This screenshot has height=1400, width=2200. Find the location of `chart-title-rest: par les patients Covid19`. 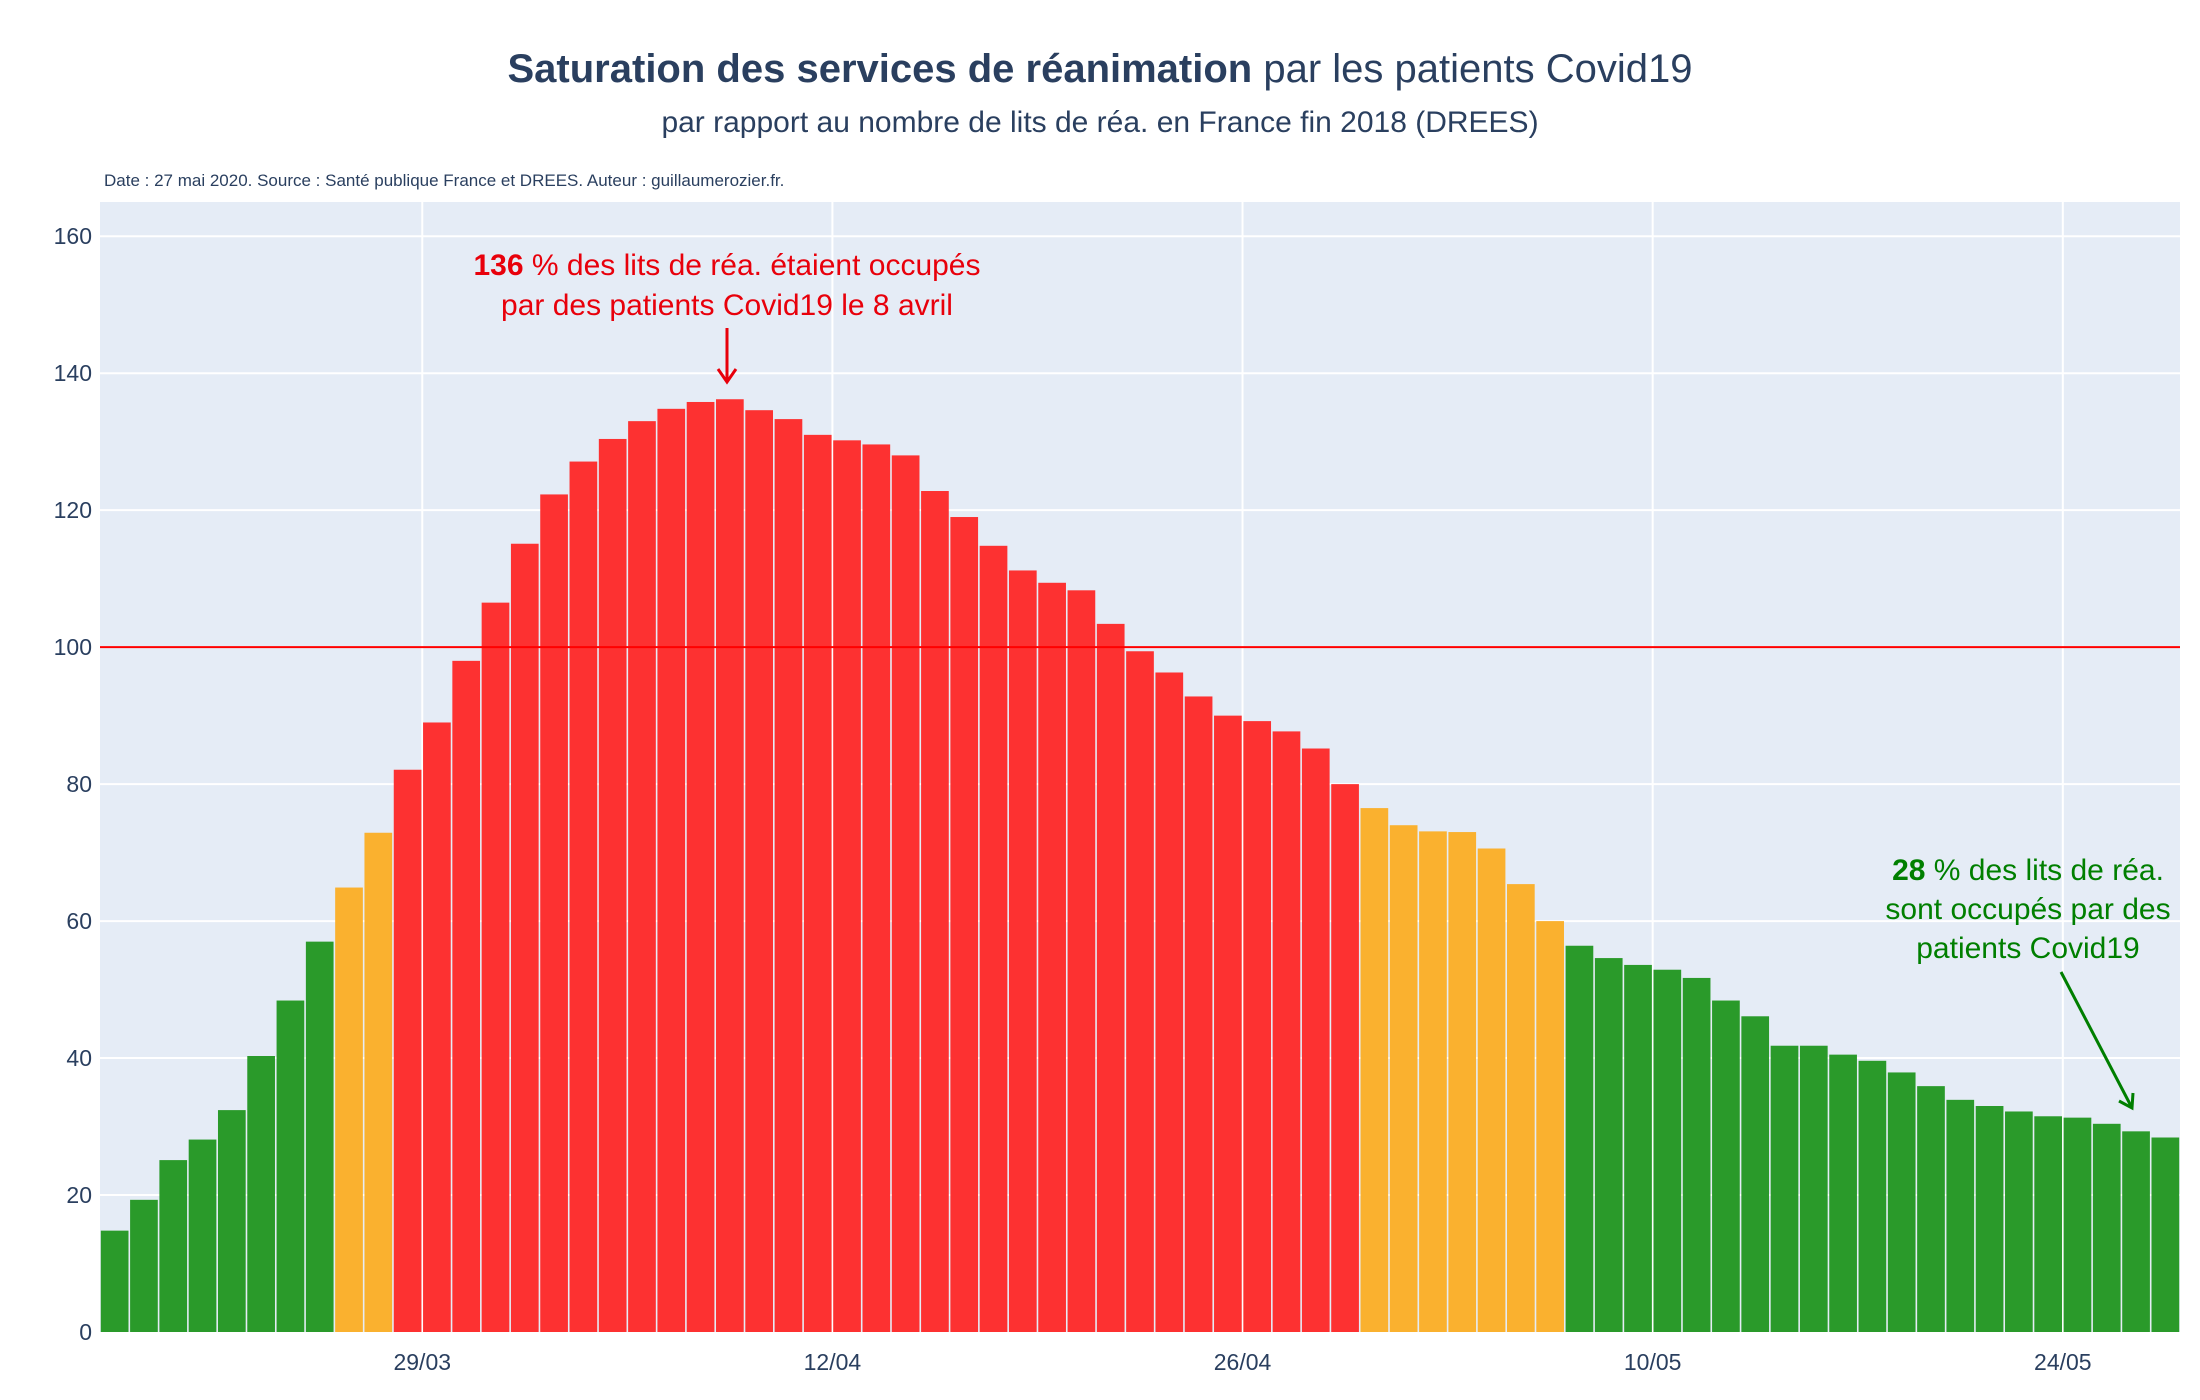

chart-title-rest: par les patients Covid19 is located at coordinates (1472, 69).